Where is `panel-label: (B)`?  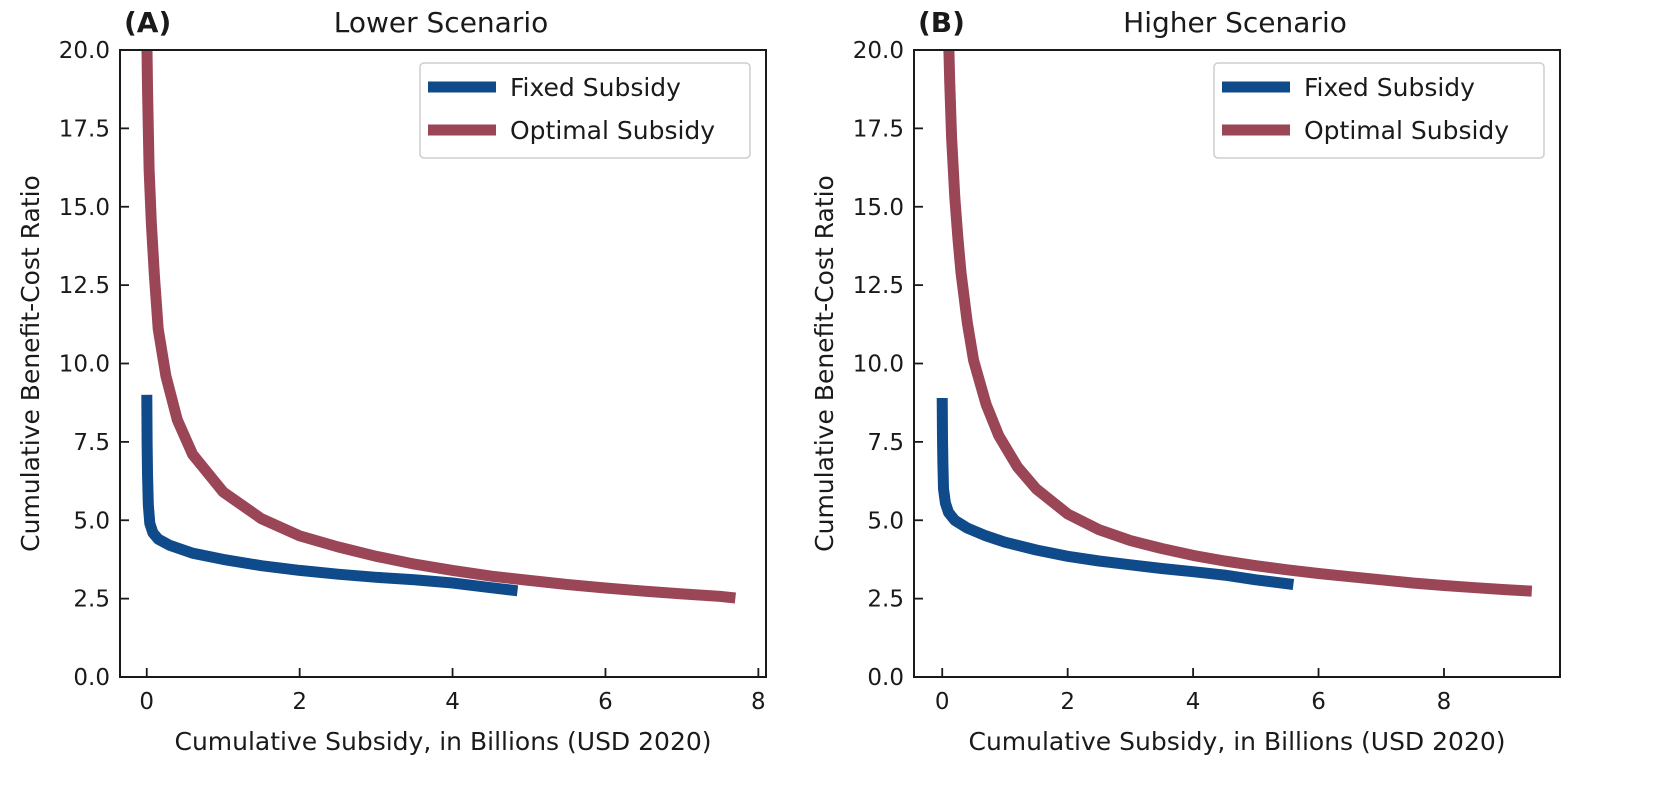 panel-label: (B) is located at coordinates (941, 22).